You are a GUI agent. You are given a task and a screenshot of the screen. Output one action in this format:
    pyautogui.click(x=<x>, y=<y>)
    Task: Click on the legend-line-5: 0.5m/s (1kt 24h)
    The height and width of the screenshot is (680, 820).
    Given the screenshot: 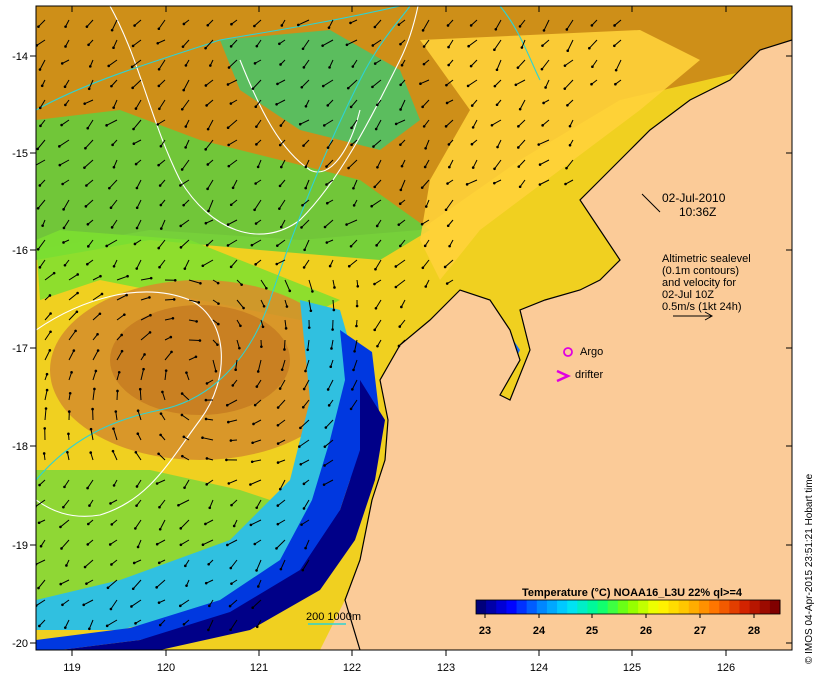 What is the action you would take?
    pyautogui.click(x=701, y=307)
    